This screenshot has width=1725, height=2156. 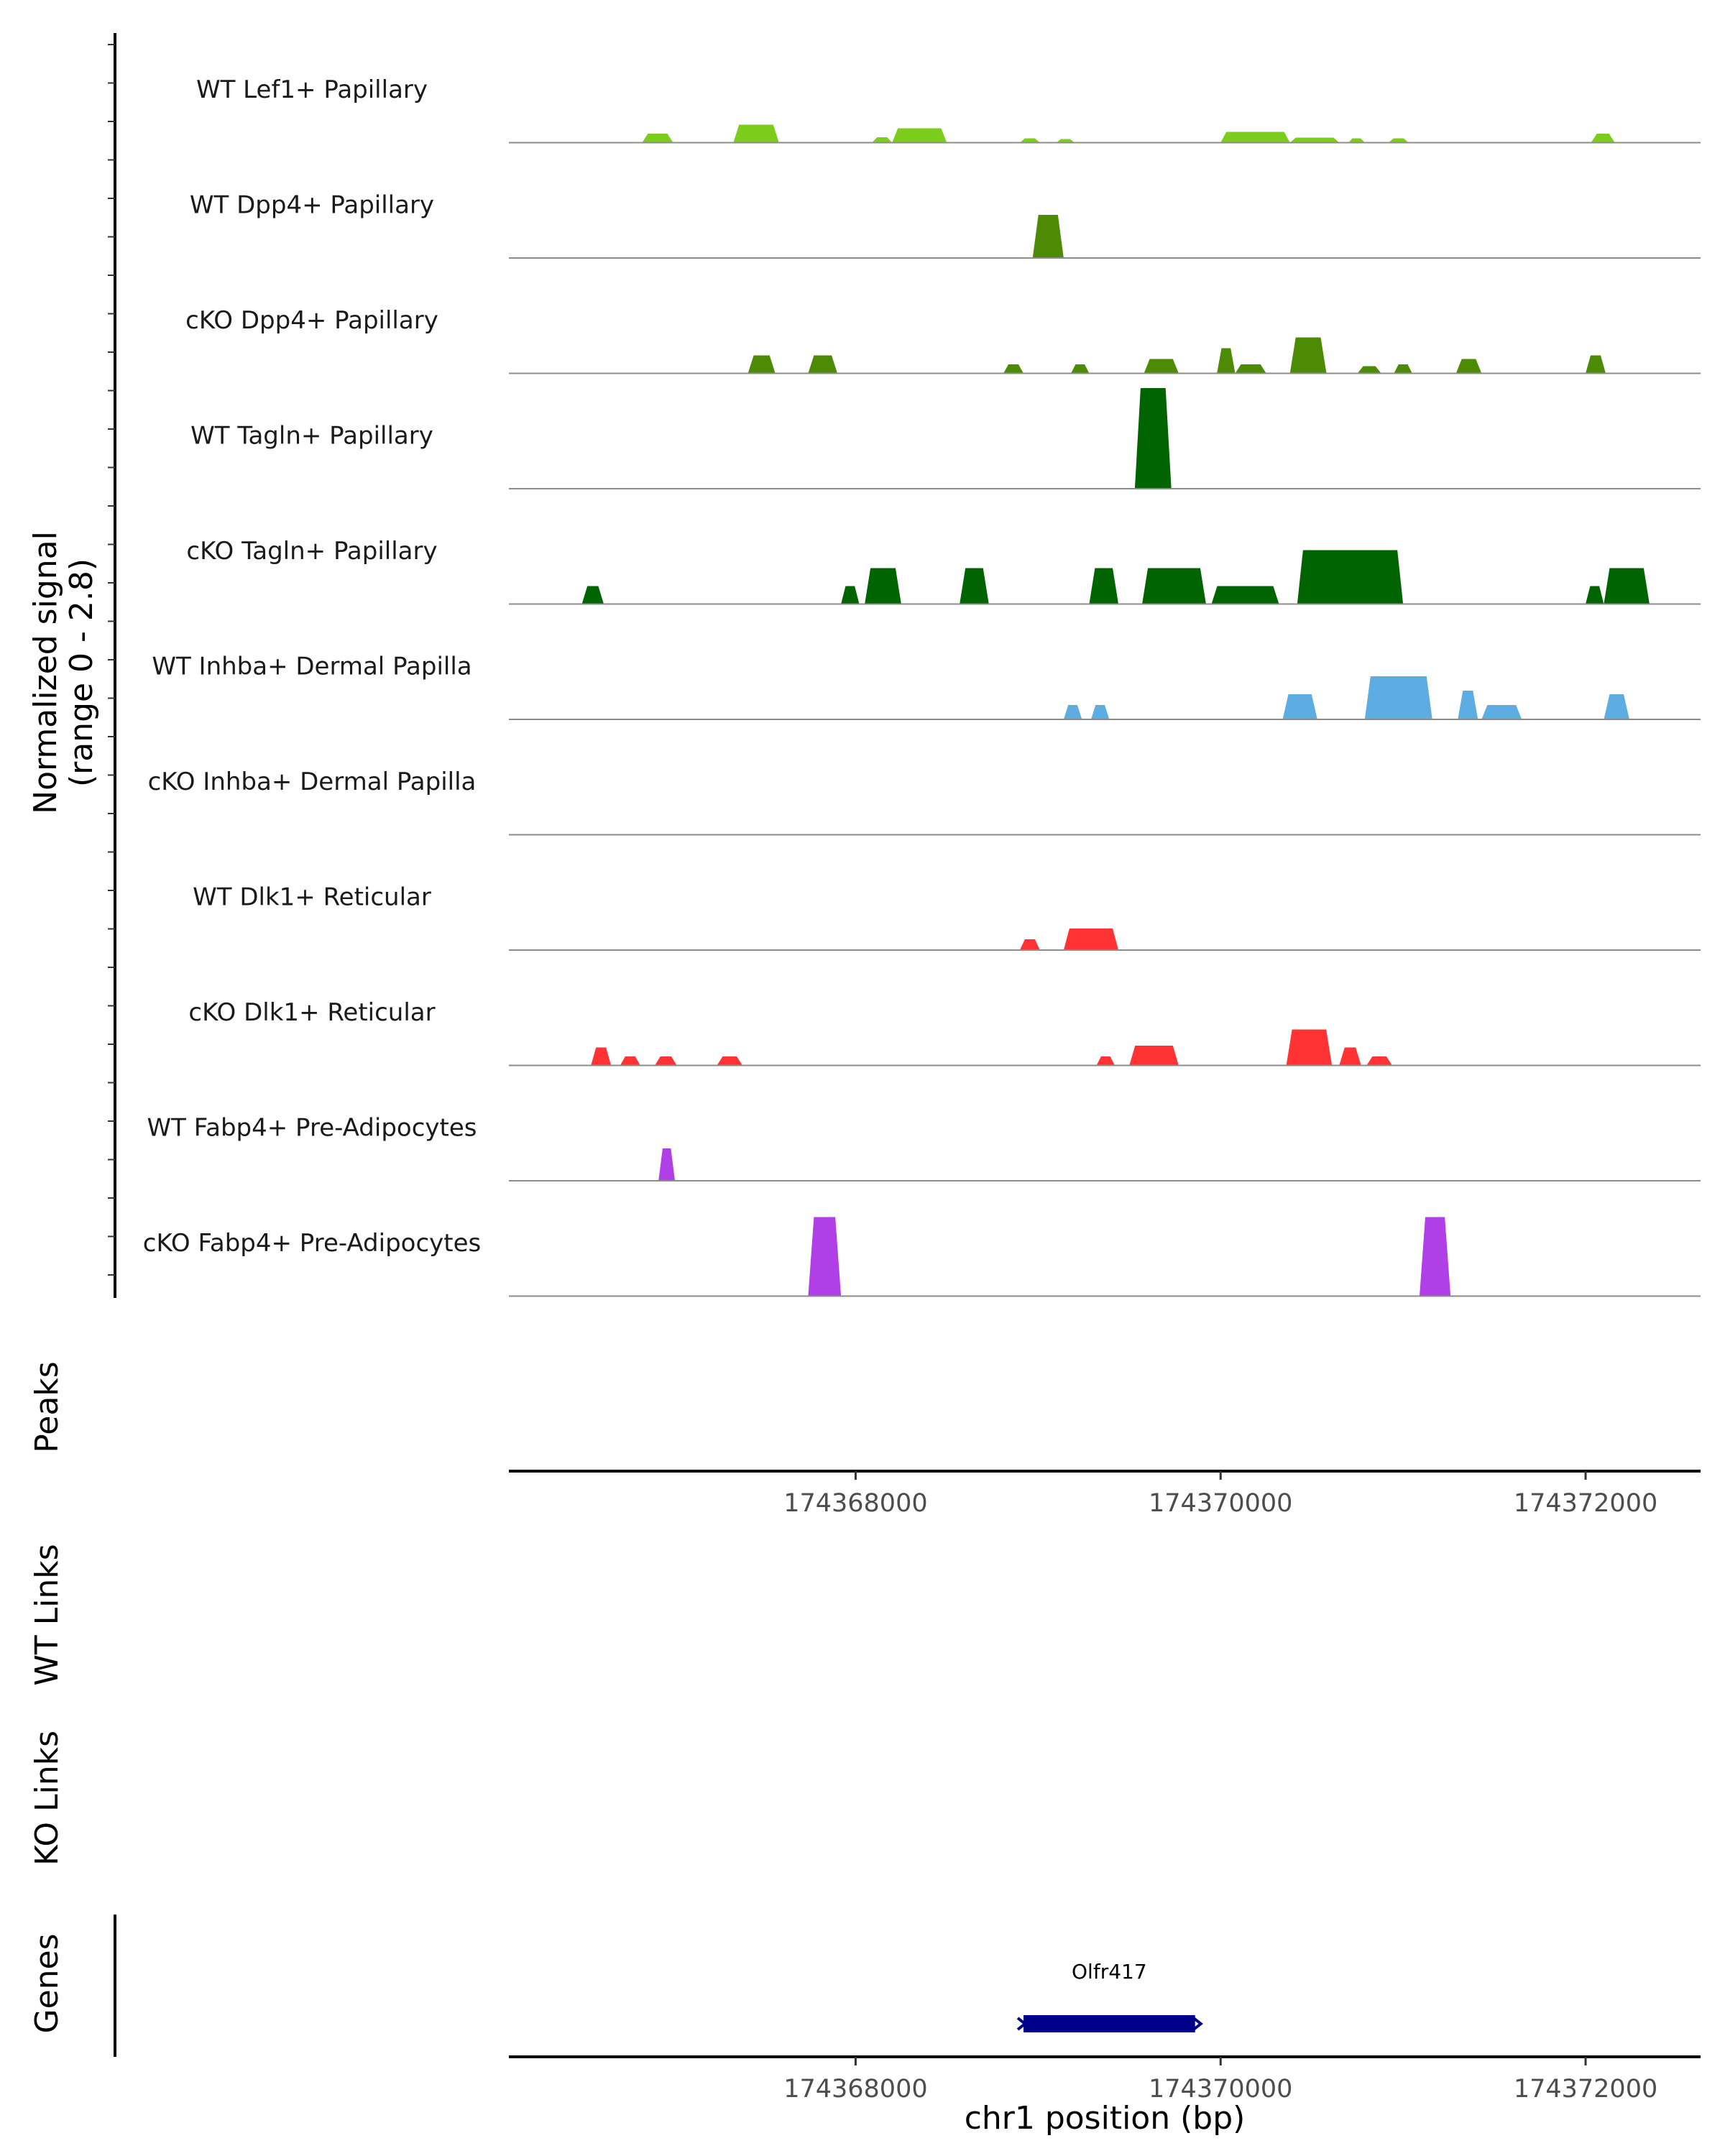 I want to click on track-label: cKO Fabp4+ Pre-Adipocytes, so click(x=312, y=1243).